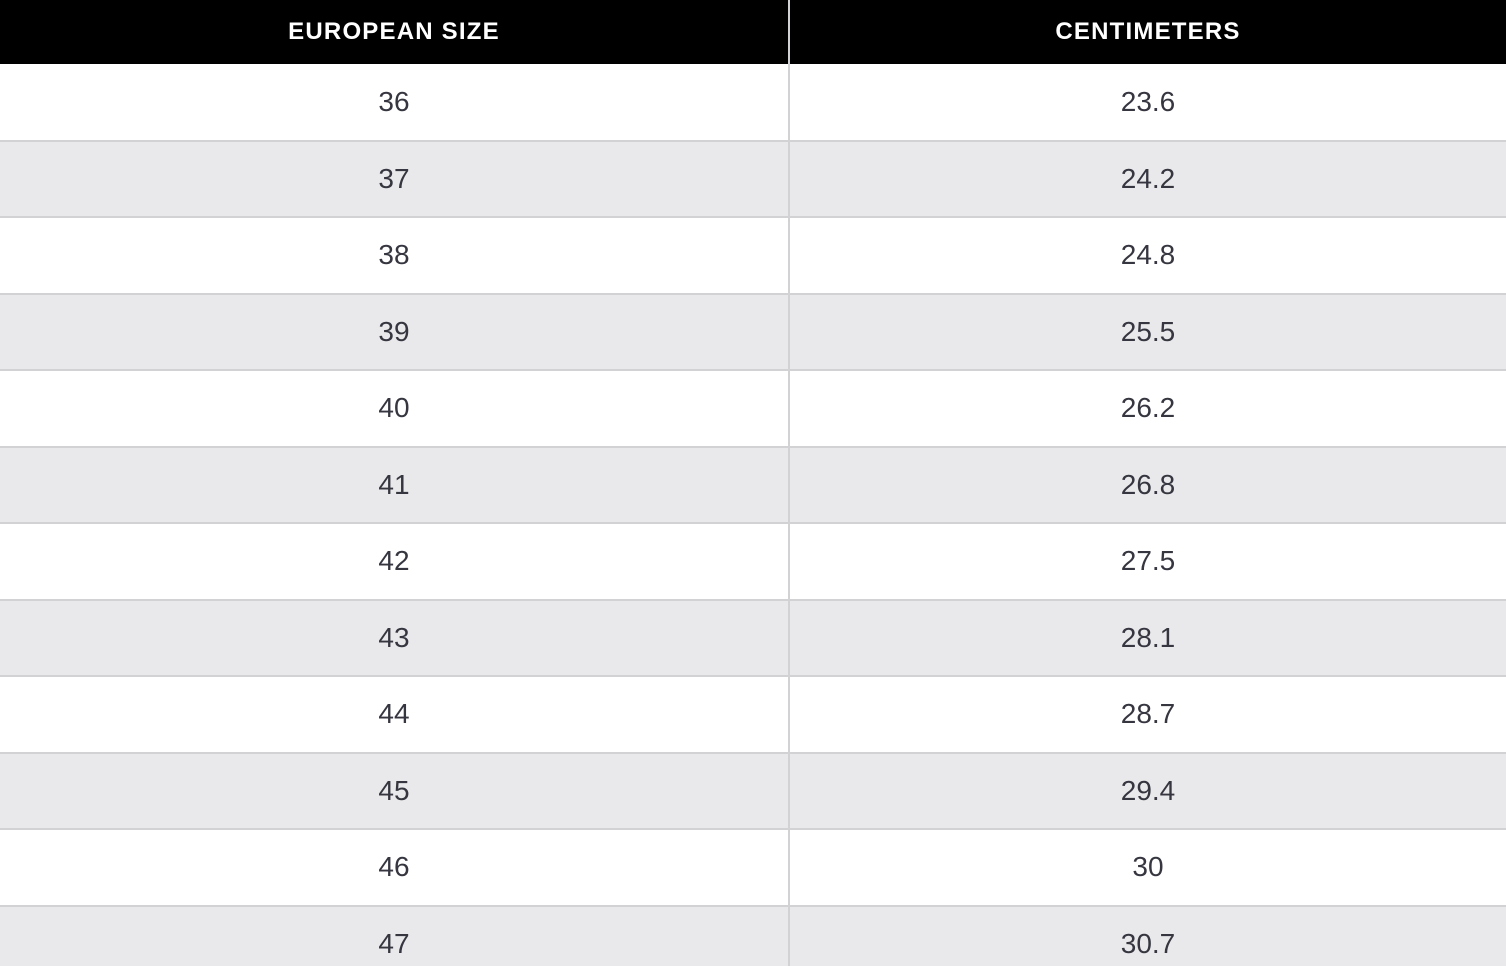 The height and width of the screenshot is (966, 1506). I want to click on cm-cell: 26.8, so click(1147, 484).